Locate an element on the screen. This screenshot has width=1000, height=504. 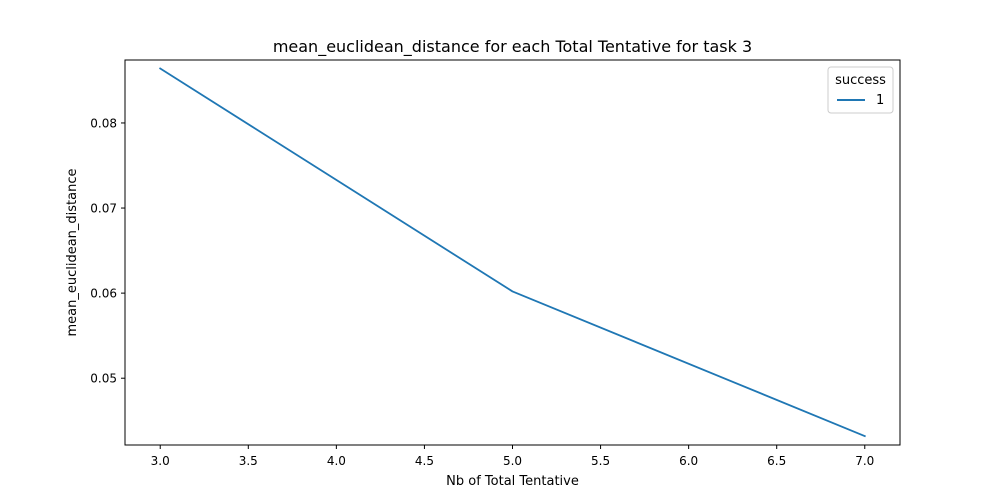
y-tick-label: 0.06 is located at coordinates (103, 294).